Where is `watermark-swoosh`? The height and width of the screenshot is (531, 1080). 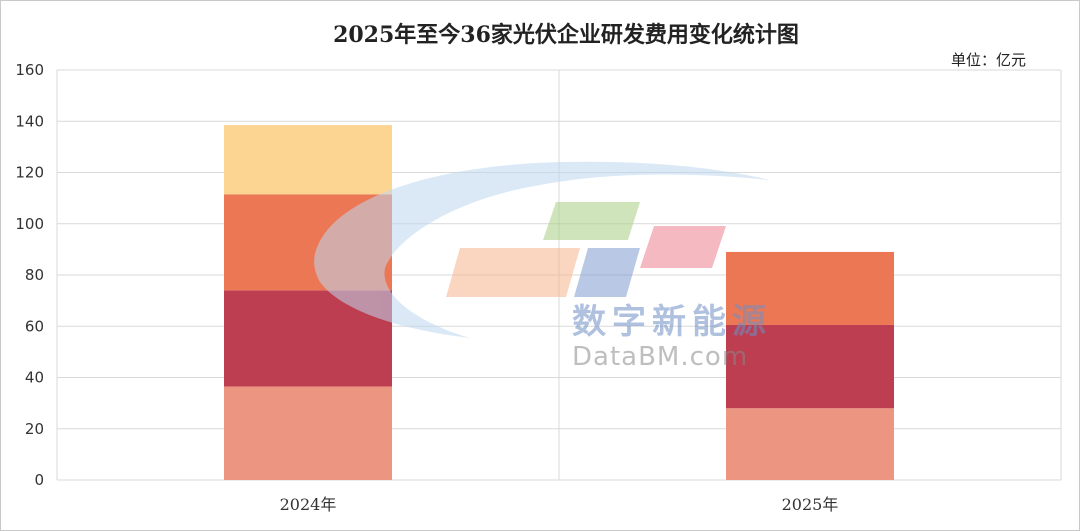 watermark-swoosh is located at coordinates (542, 249).